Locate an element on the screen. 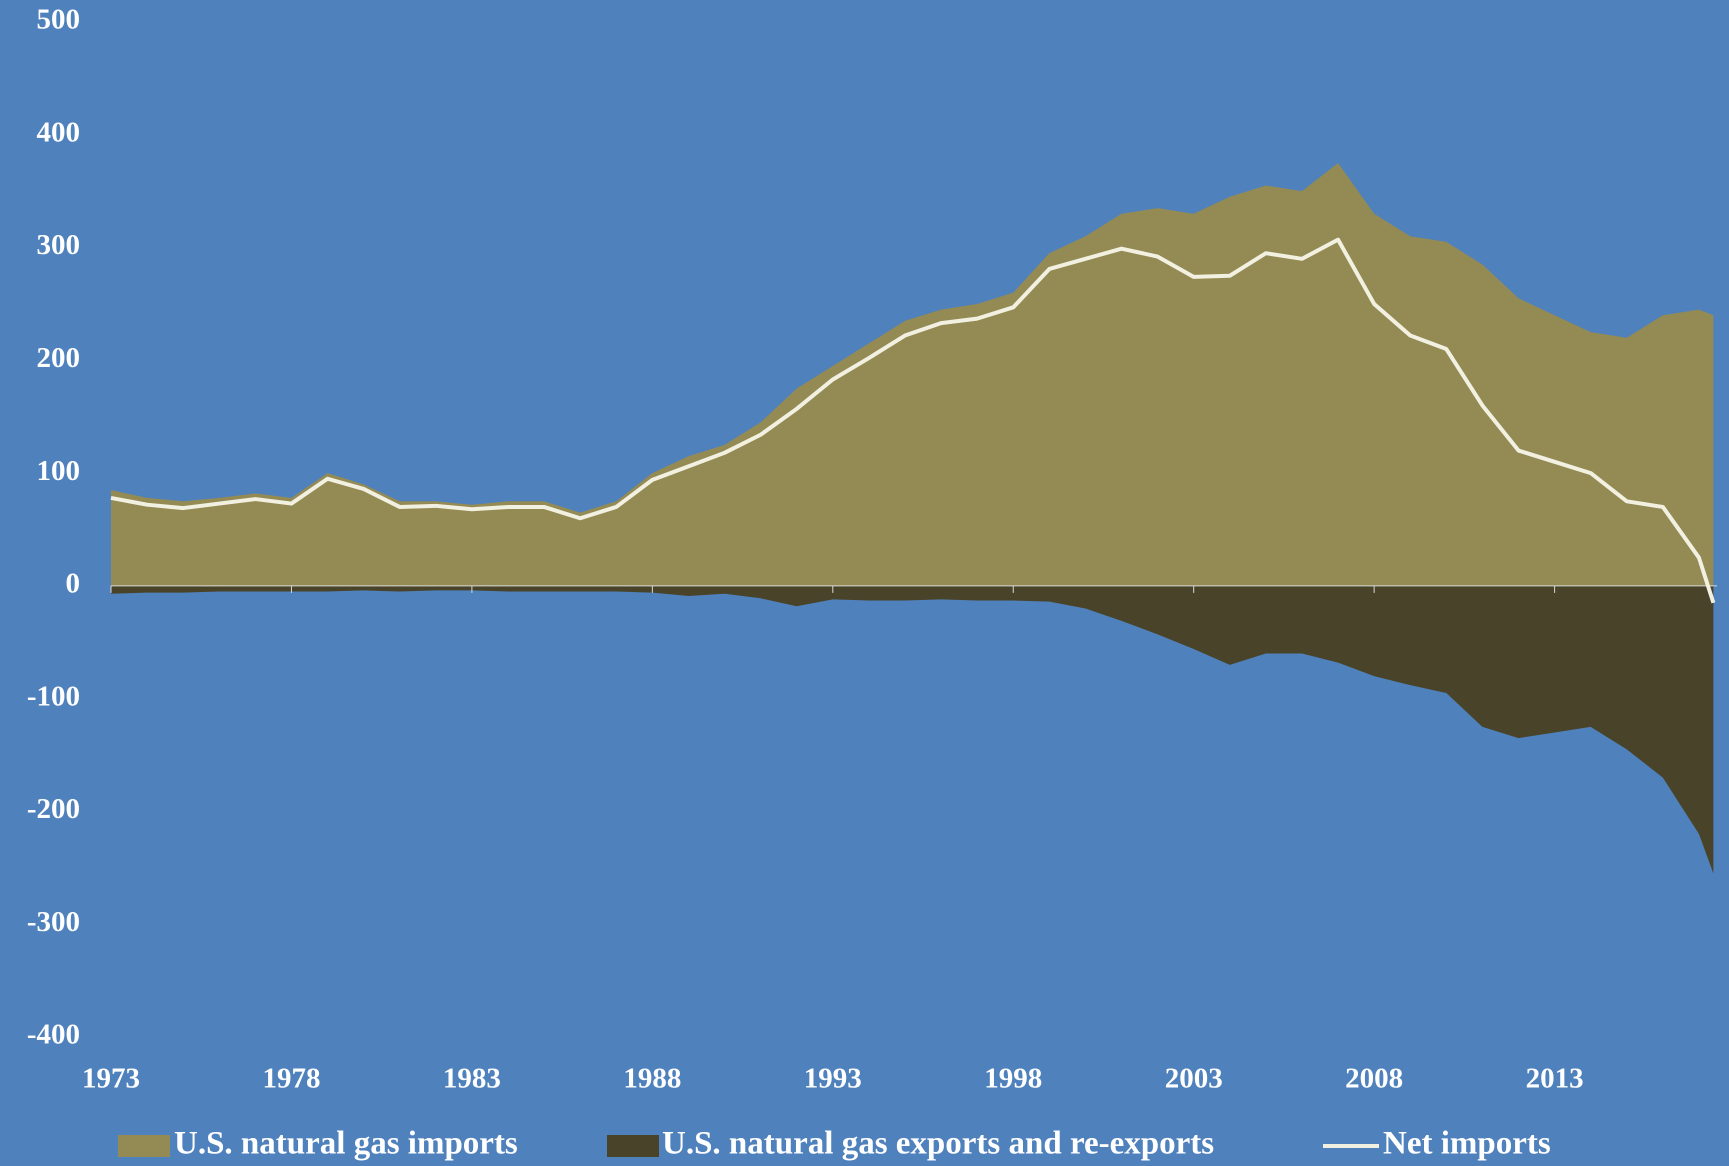 The image size is (1729, 1166). legend-label: U.S. natural gas exports and re-exports is located at coordinates (938, 1144).